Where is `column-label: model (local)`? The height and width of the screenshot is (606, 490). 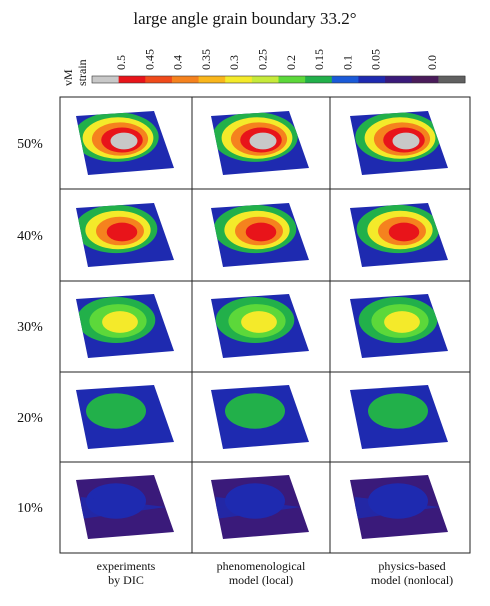 column-label: model (local) is located at coordinates (261, 580).